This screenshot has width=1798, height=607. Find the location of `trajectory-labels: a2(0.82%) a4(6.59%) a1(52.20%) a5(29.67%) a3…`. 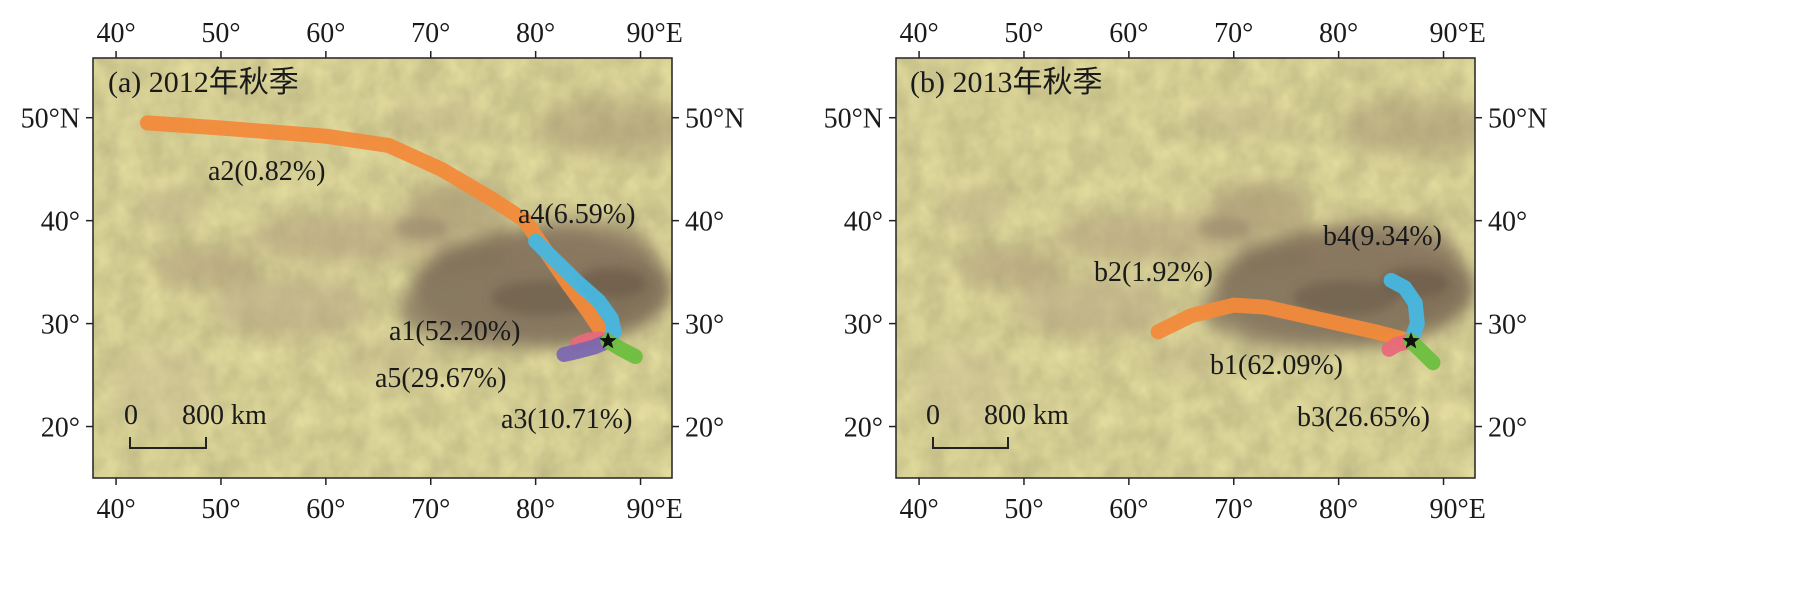

trajectory-labels: a2(0.82%) a4(6.59%) a1(52.20%) a5(29.67%) a3… is located at coordinates (421, 295).